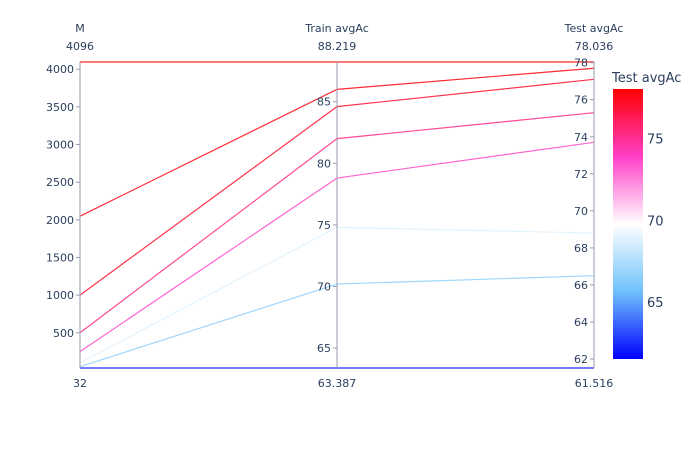 Image resolution: width=700 pixels, height=450 pixels. I want to click on tick-label: 68, so click(581, 248).